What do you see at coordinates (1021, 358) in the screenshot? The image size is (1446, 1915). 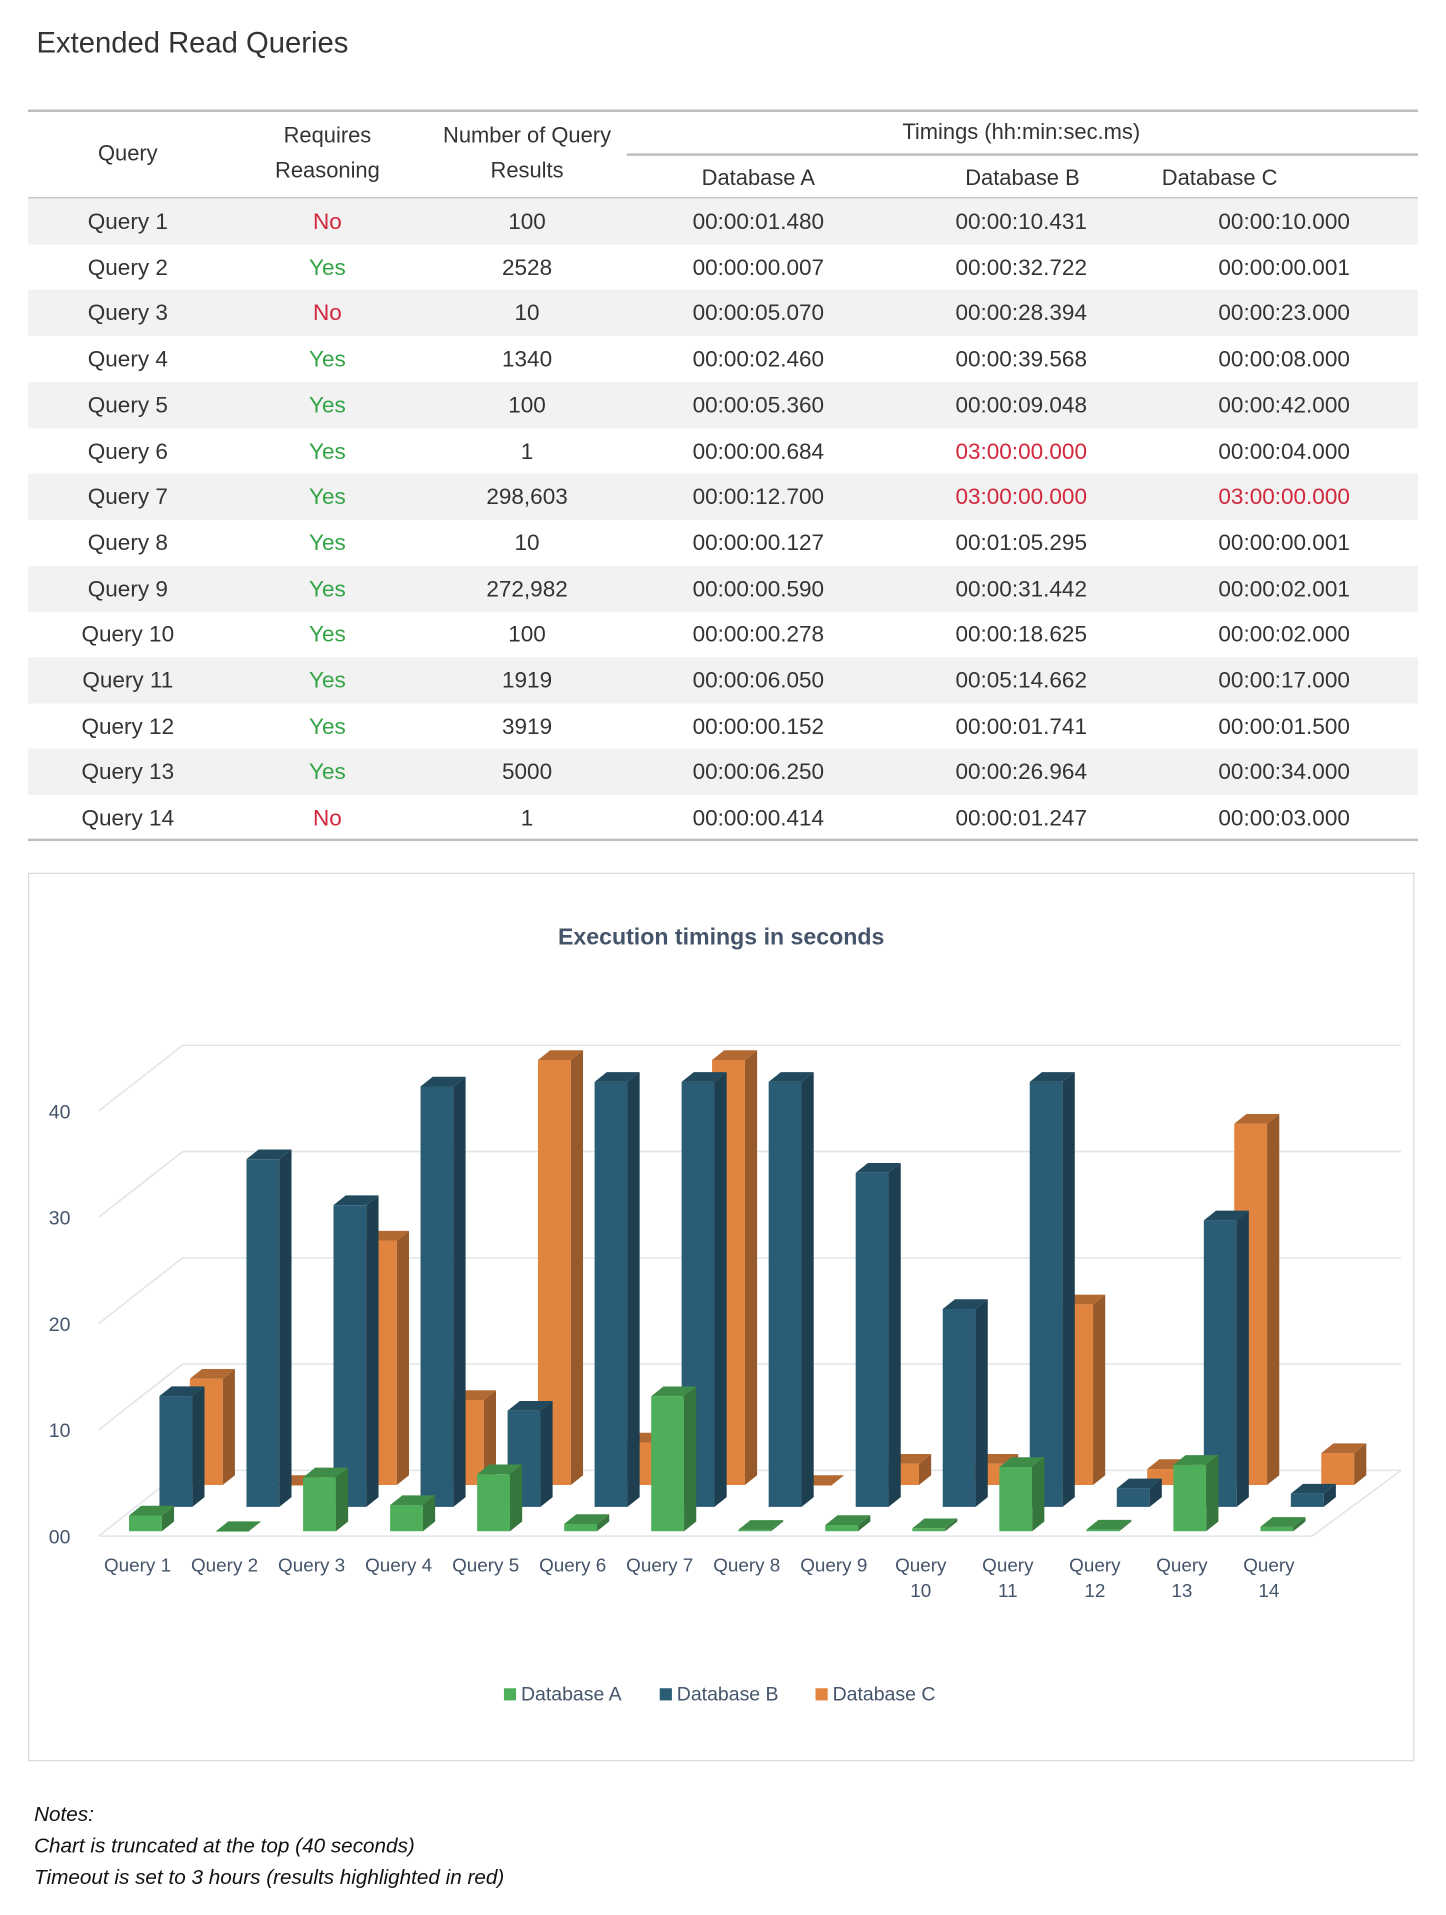 I see `cell-b: 00:00:39.568` at bounding box center [1021, 358].